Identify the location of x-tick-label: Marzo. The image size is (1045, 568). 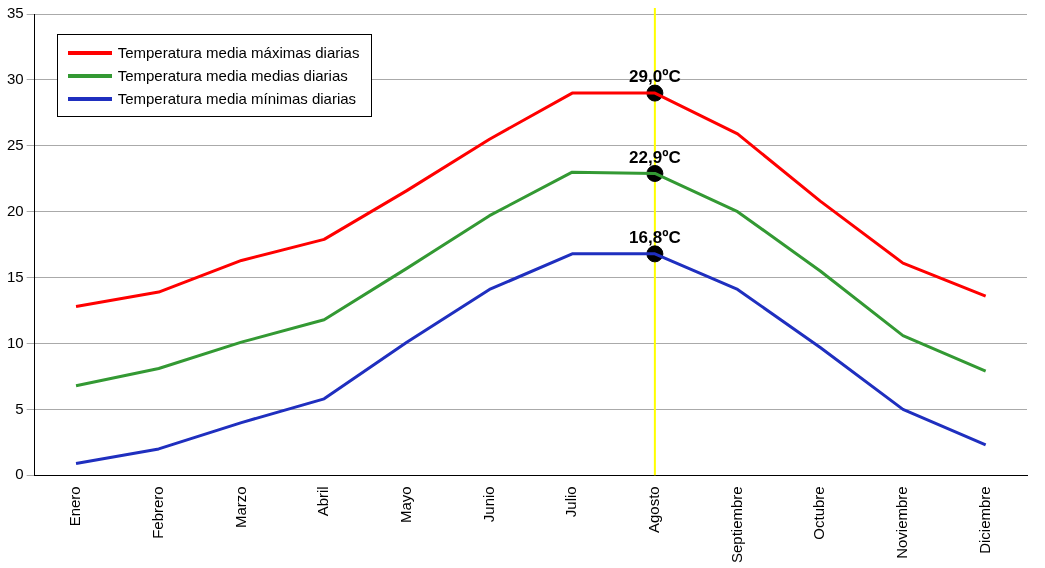
(240, 507).